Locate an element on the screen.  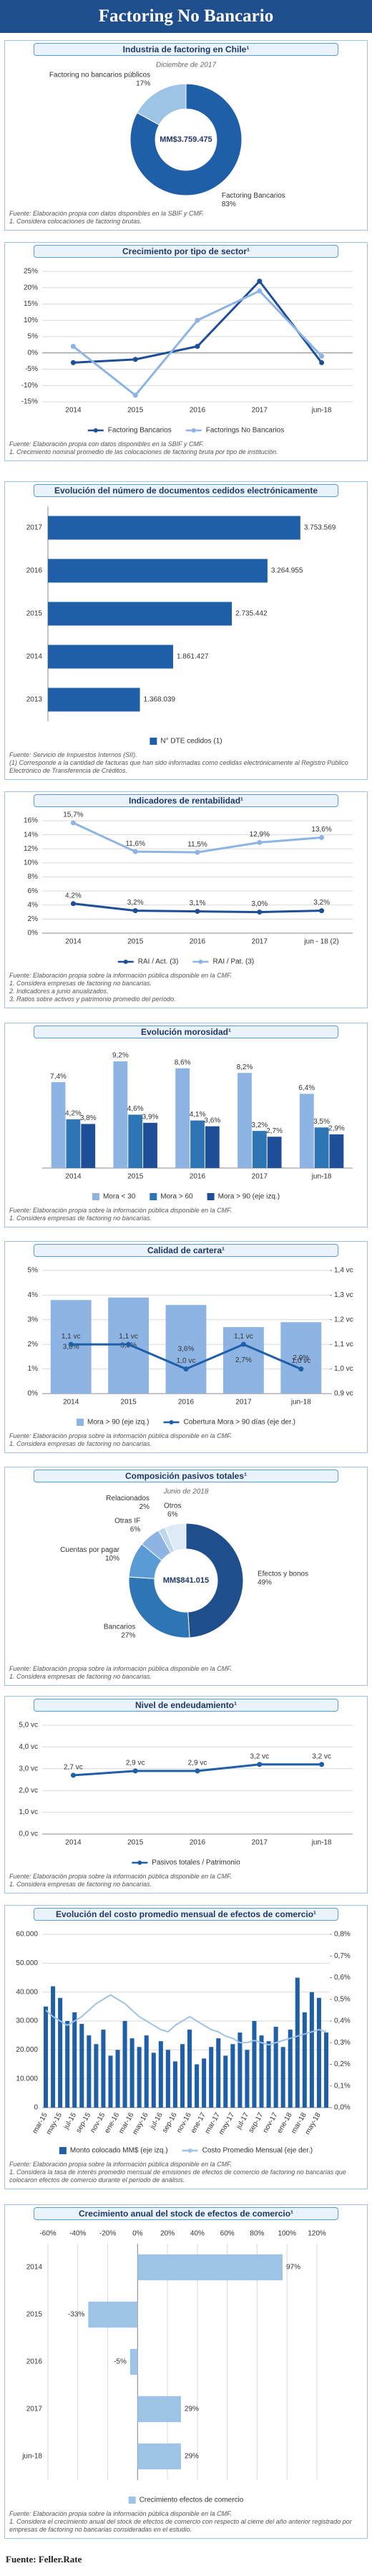
legend-label: Cobertura Mora > 90 días (eje der.) is located at coordinates (239, 1423).